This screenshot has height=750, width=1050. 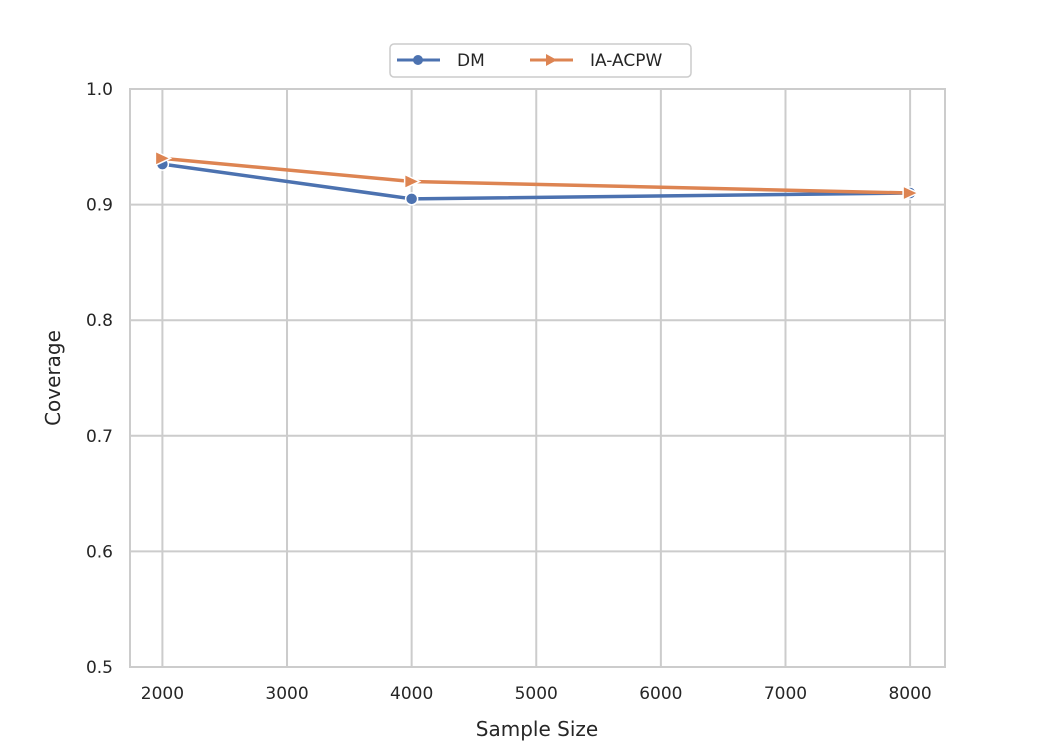 I want to click on x-tick-label: 8000, so click(x=909, y=694).